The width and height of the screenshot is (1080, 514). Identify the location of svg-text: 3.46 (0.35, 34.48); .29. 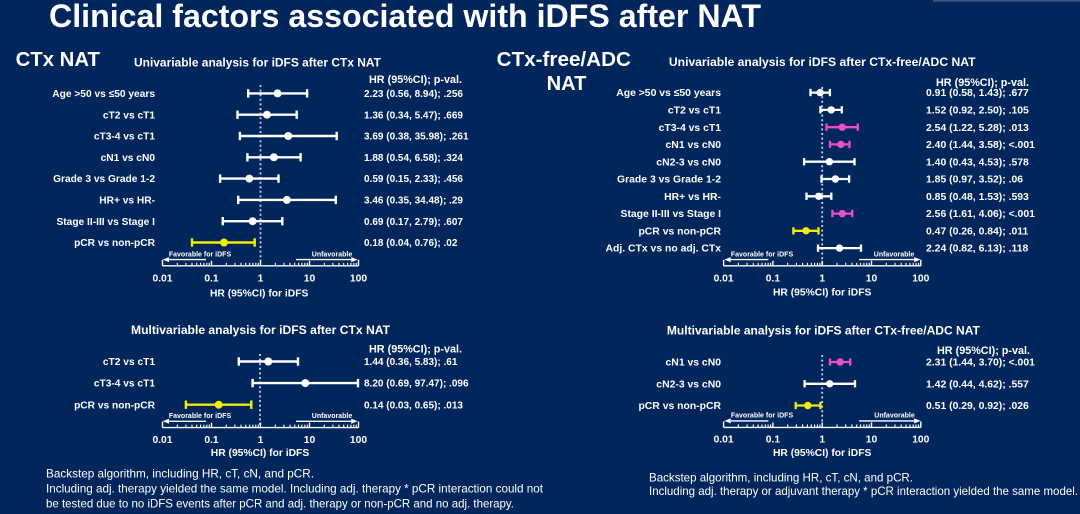
(413, 201).